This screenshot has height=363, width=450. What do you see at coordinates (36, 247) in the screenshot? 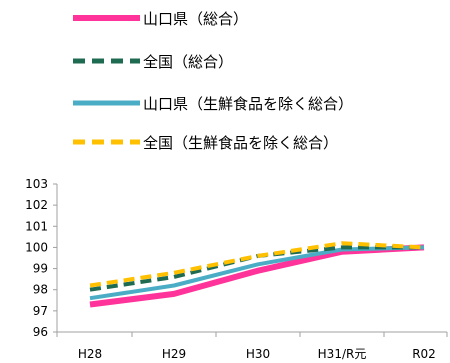
I see `y-tick-label: 100` at bounding box center [36, 247].